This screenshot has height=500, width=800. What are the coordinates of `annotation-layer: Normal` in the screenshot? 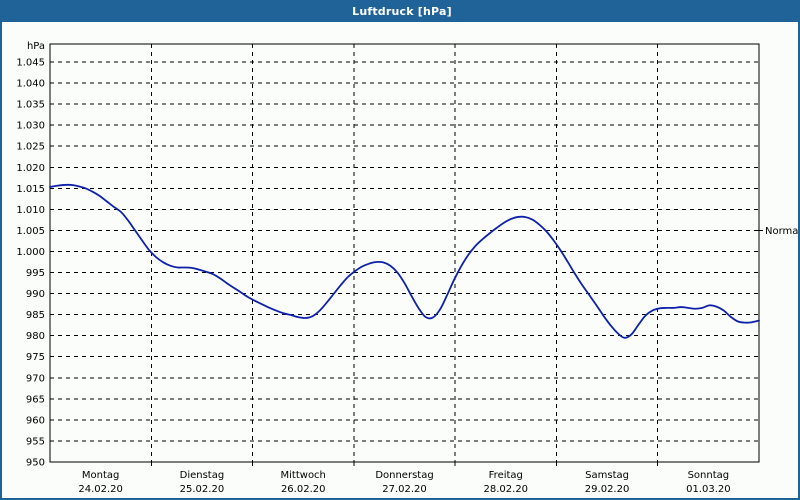 It's located at (776, 231).